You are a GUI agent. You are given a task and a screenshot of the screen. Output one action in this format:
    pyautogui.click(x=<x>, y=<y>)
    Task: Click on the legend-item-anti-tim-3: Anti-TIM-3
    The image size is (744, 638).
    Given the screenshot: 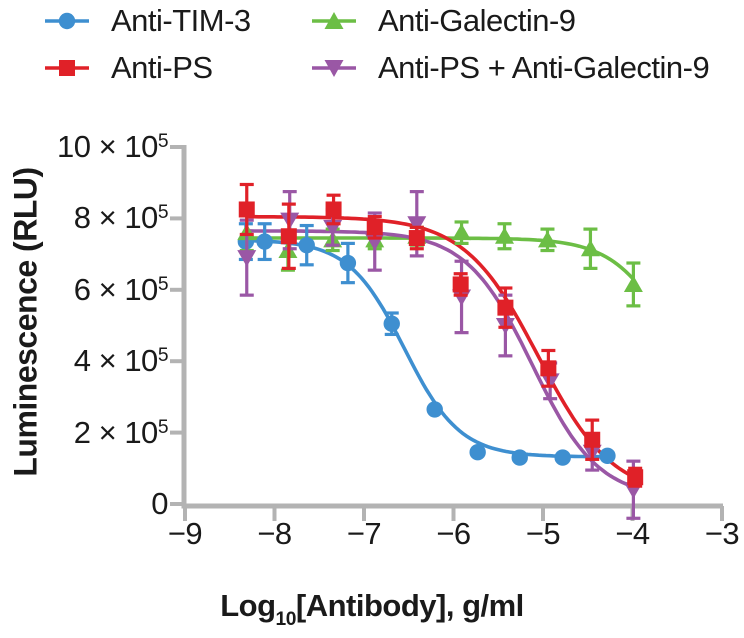 What is the action you would take?
    pyautogui.click(x=148, y=21)
    